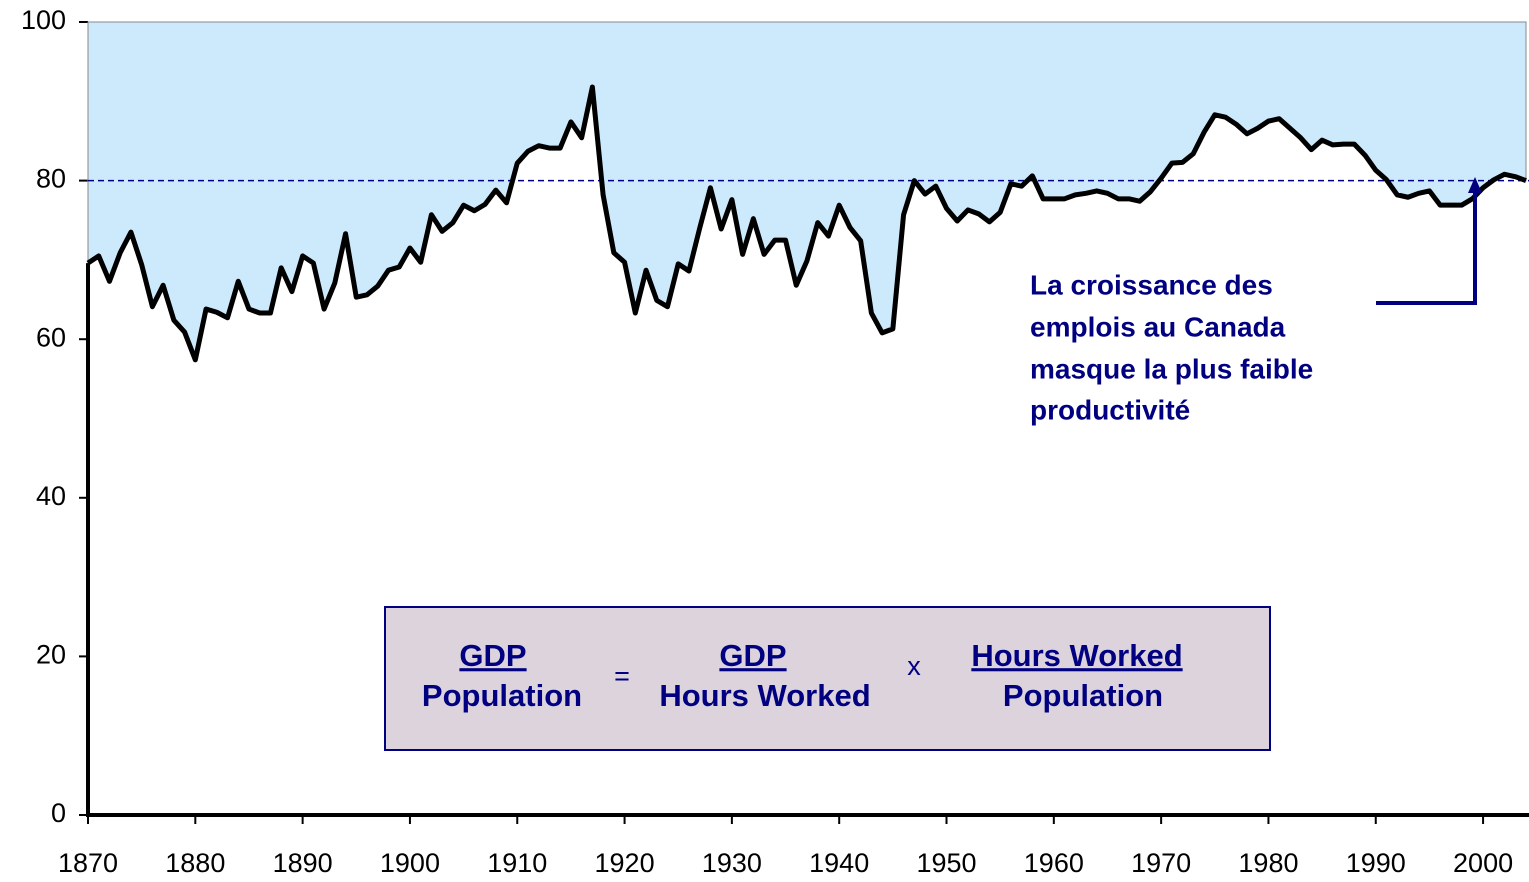 Image resolution: width=1529 pixels, height=882 pixels. Describe the element at coordinates (1054, 863) in the screenshot. I see `x-tick-label: 1960` at that location.